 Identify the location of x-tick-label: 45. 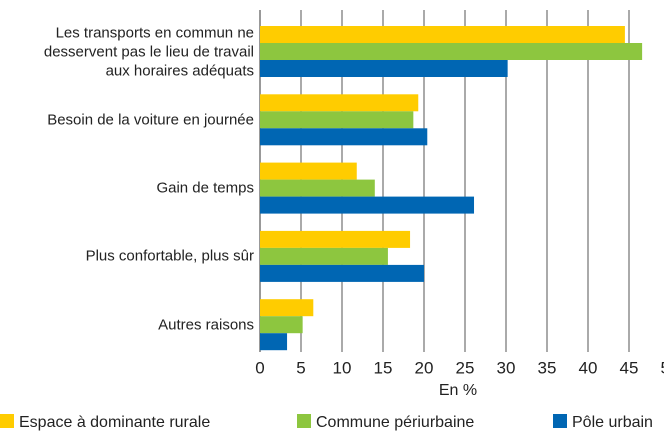
(629, 367).